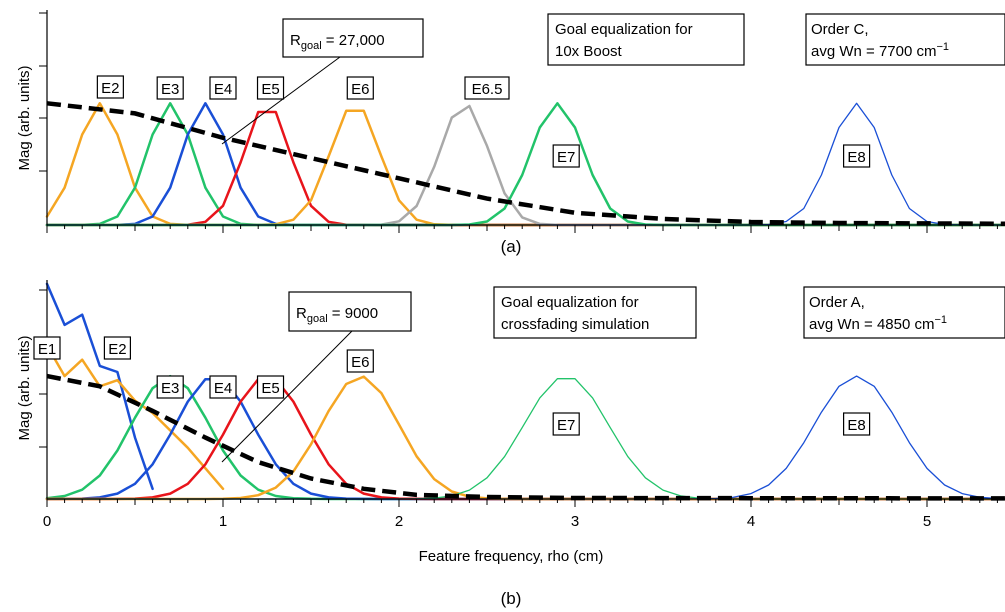 The width and height of the screenshot is (1005, 612). What do you see at coordinates (751, 521) in the screenshot?
I see `x-tick-label: 4` at bounding box center [751, 521].